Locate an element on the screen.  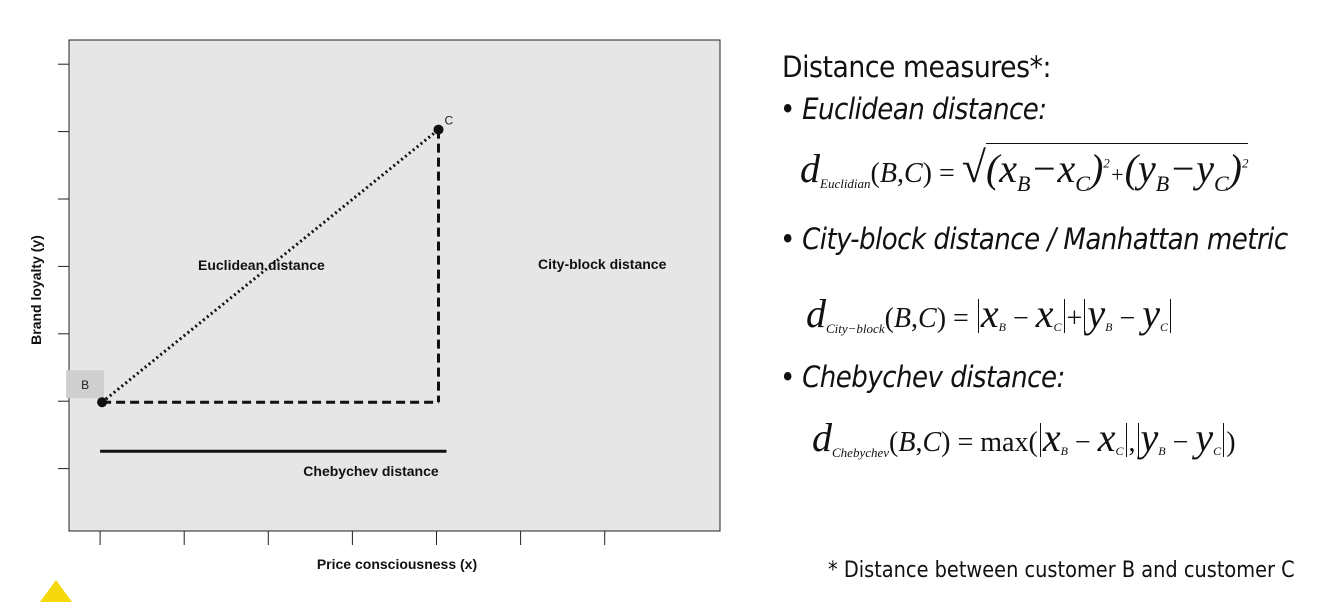
point-b-label: B is located at coordinates (85, 385).